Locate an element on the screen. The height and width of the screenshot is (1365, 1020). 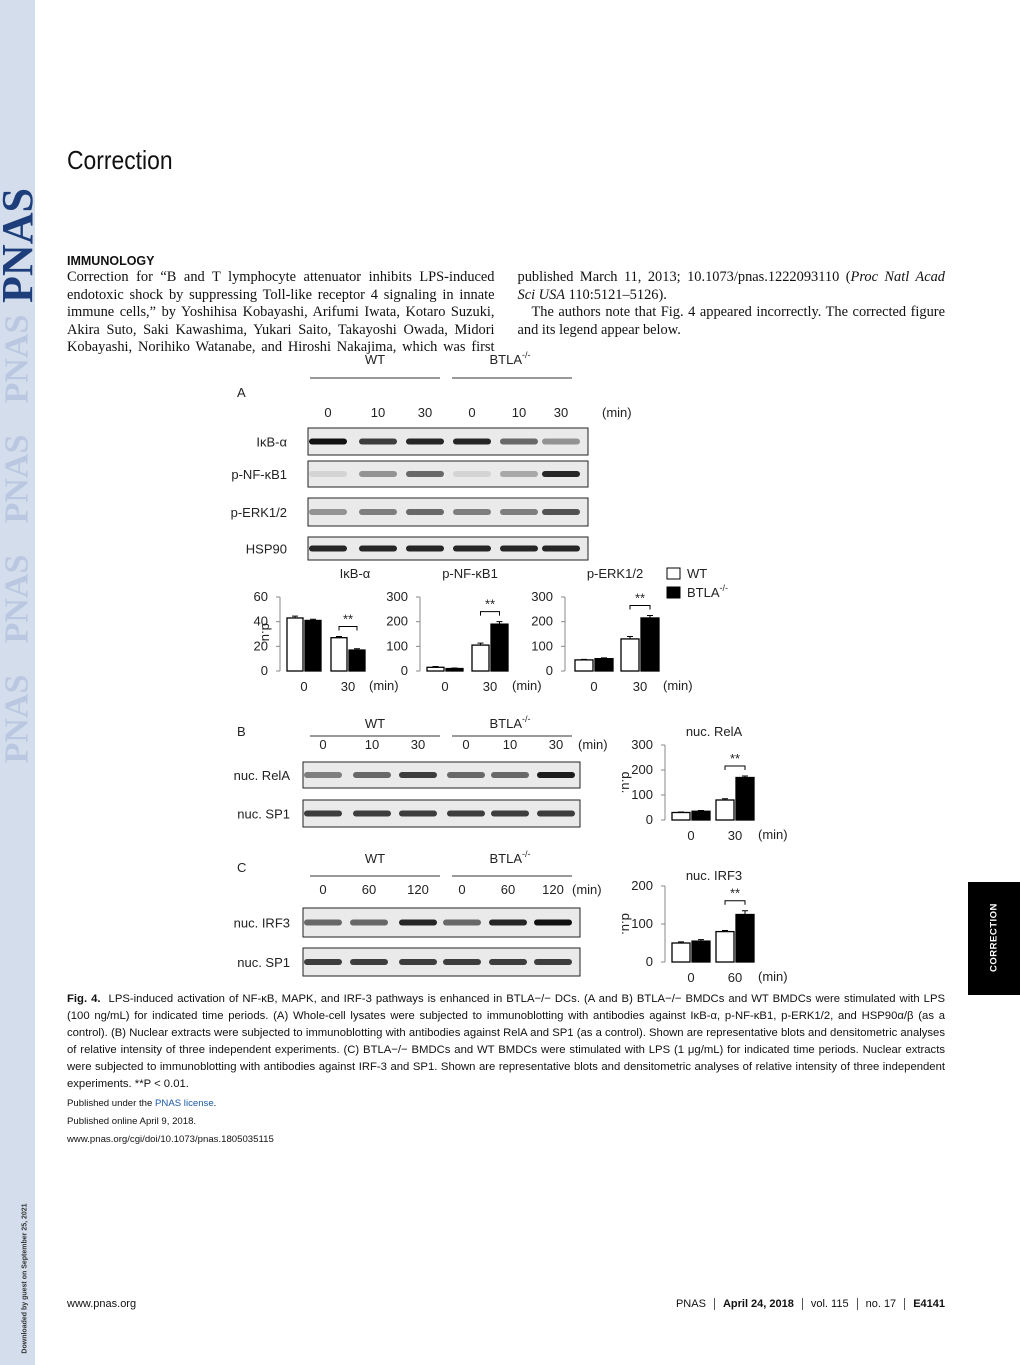
x-tick-label: 60 is located at coordinates (735, 977).